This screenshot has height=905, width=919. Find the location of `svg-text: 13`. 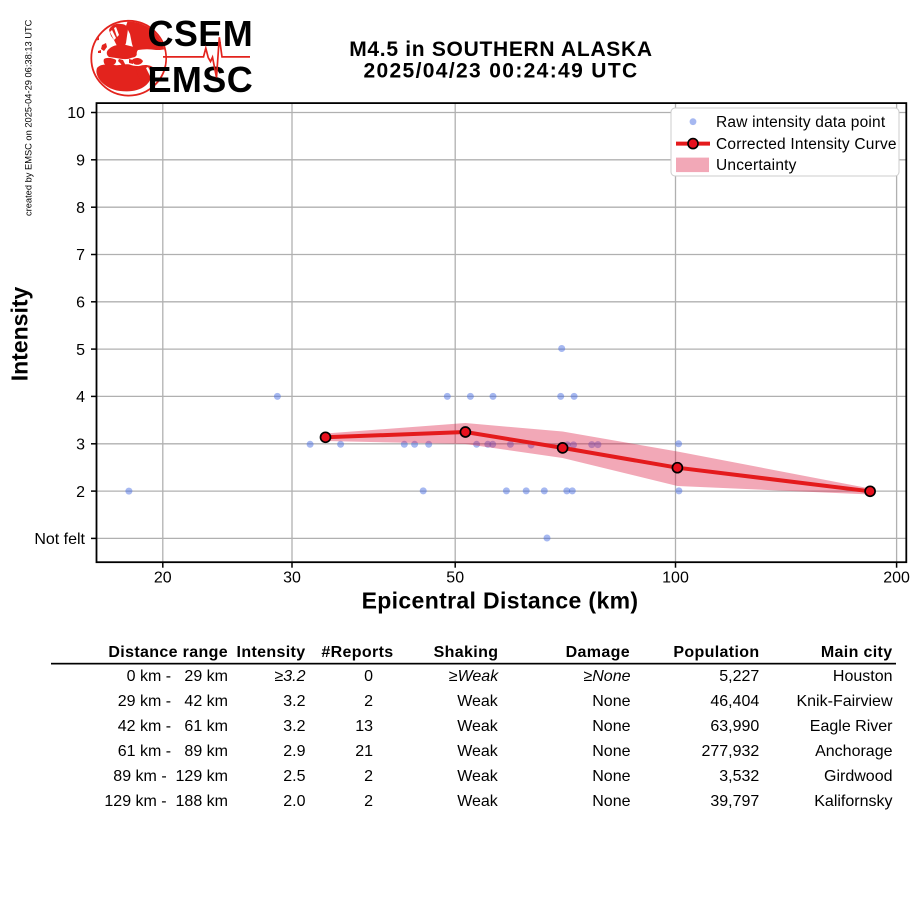

svg-text: 13 is located at coordinates (364, 726).